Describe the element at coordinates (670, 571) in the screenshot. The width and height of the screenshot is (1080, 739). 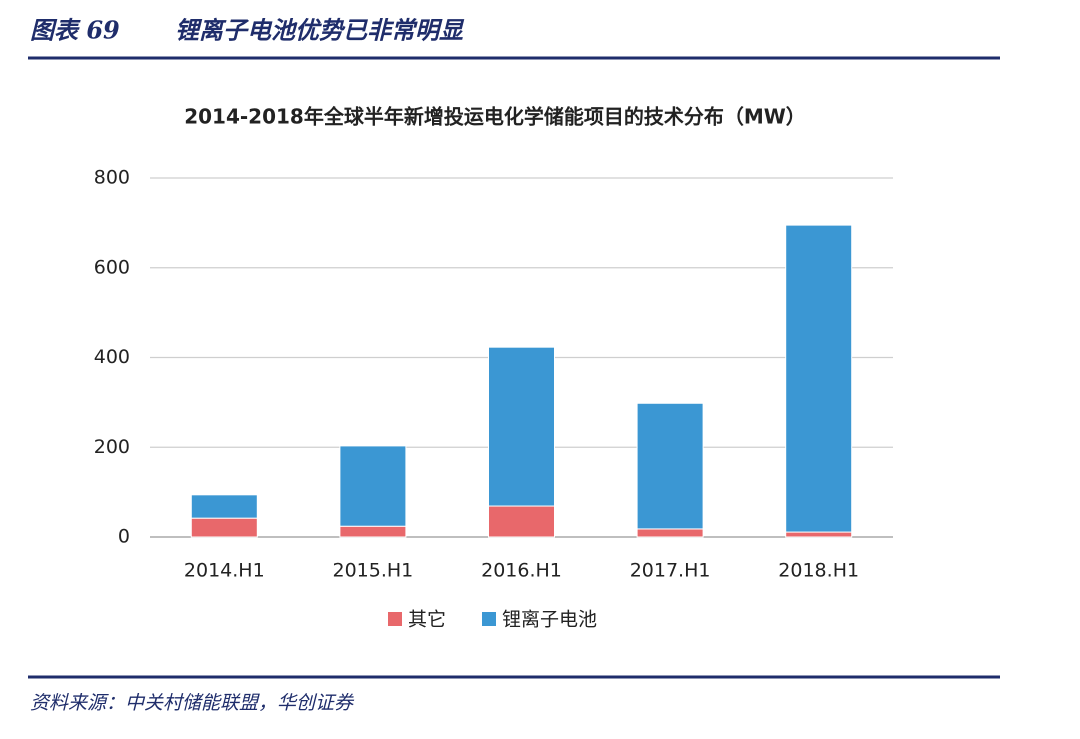
I see `x-tick-label: 2017.H1` at that location.